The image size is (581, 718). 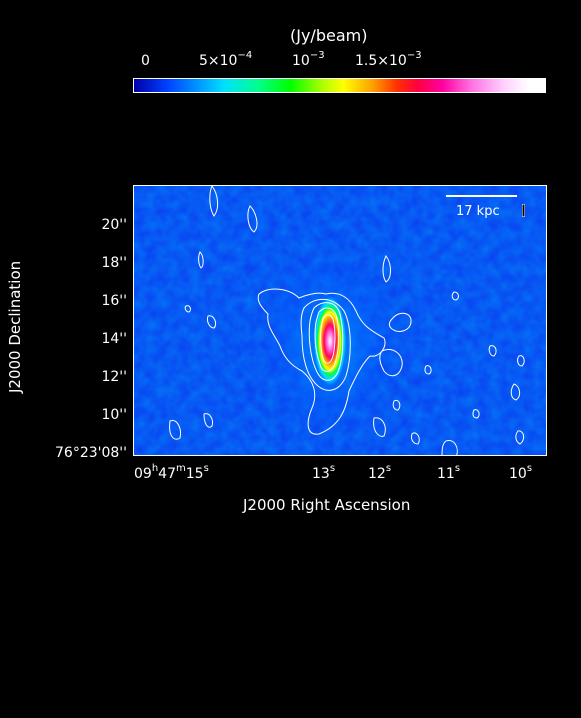 I want to click on colorbar-tick-0: 0, so click(x=145, y=61).